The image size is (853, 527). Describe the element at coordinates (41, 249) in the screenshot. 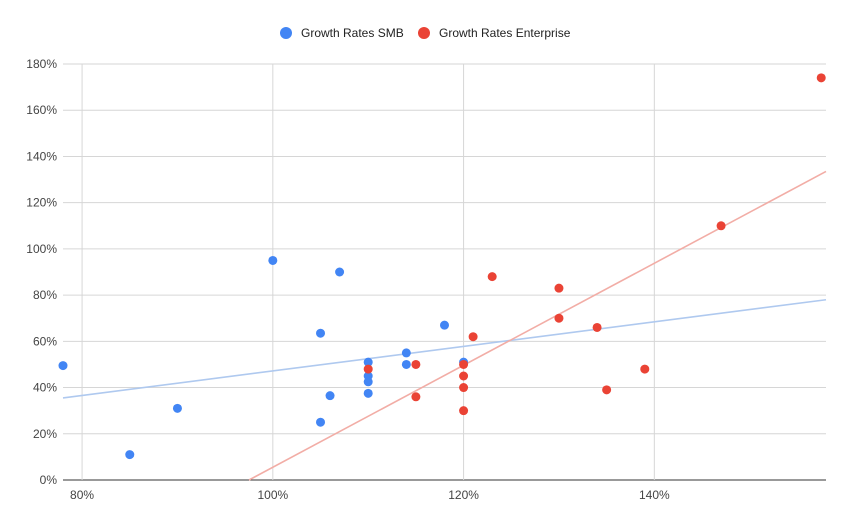

I see `y-tick-label-5: 100%` at that location.